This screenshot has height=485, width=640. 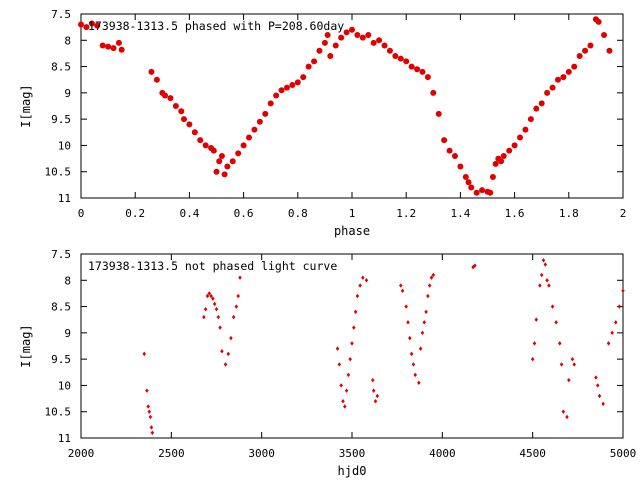 I want to click on y-tick-label: 10.5, so click(x=58, y=412).